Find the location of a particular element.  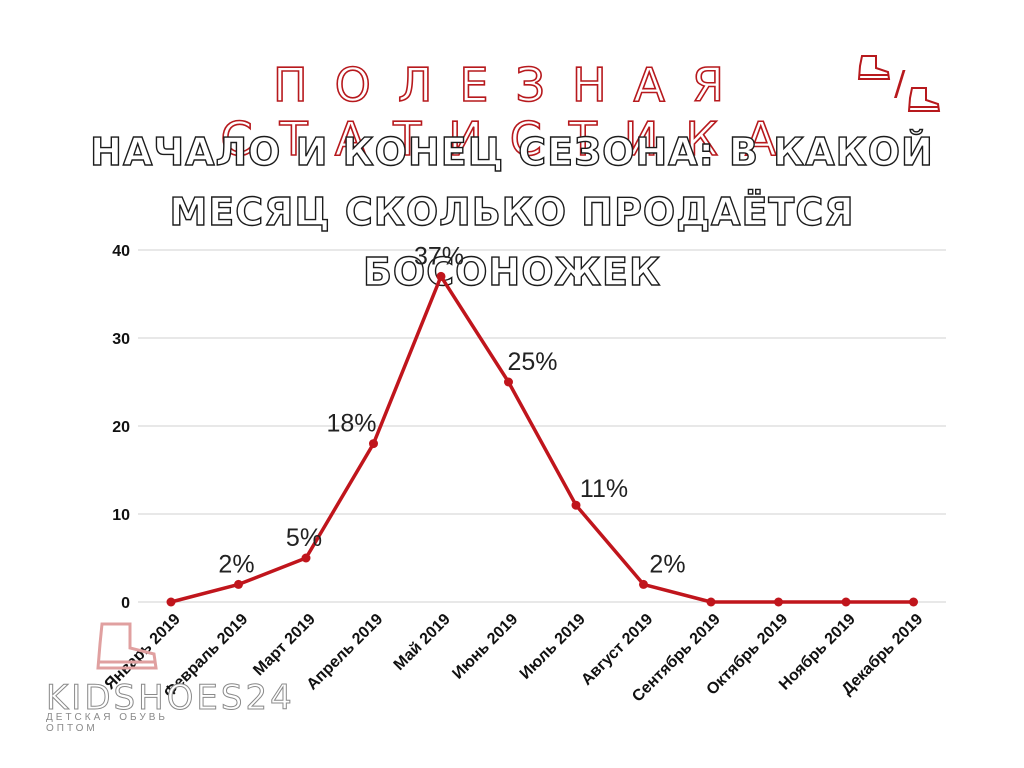

data-label: 37% is located at coordinates (439, 256).